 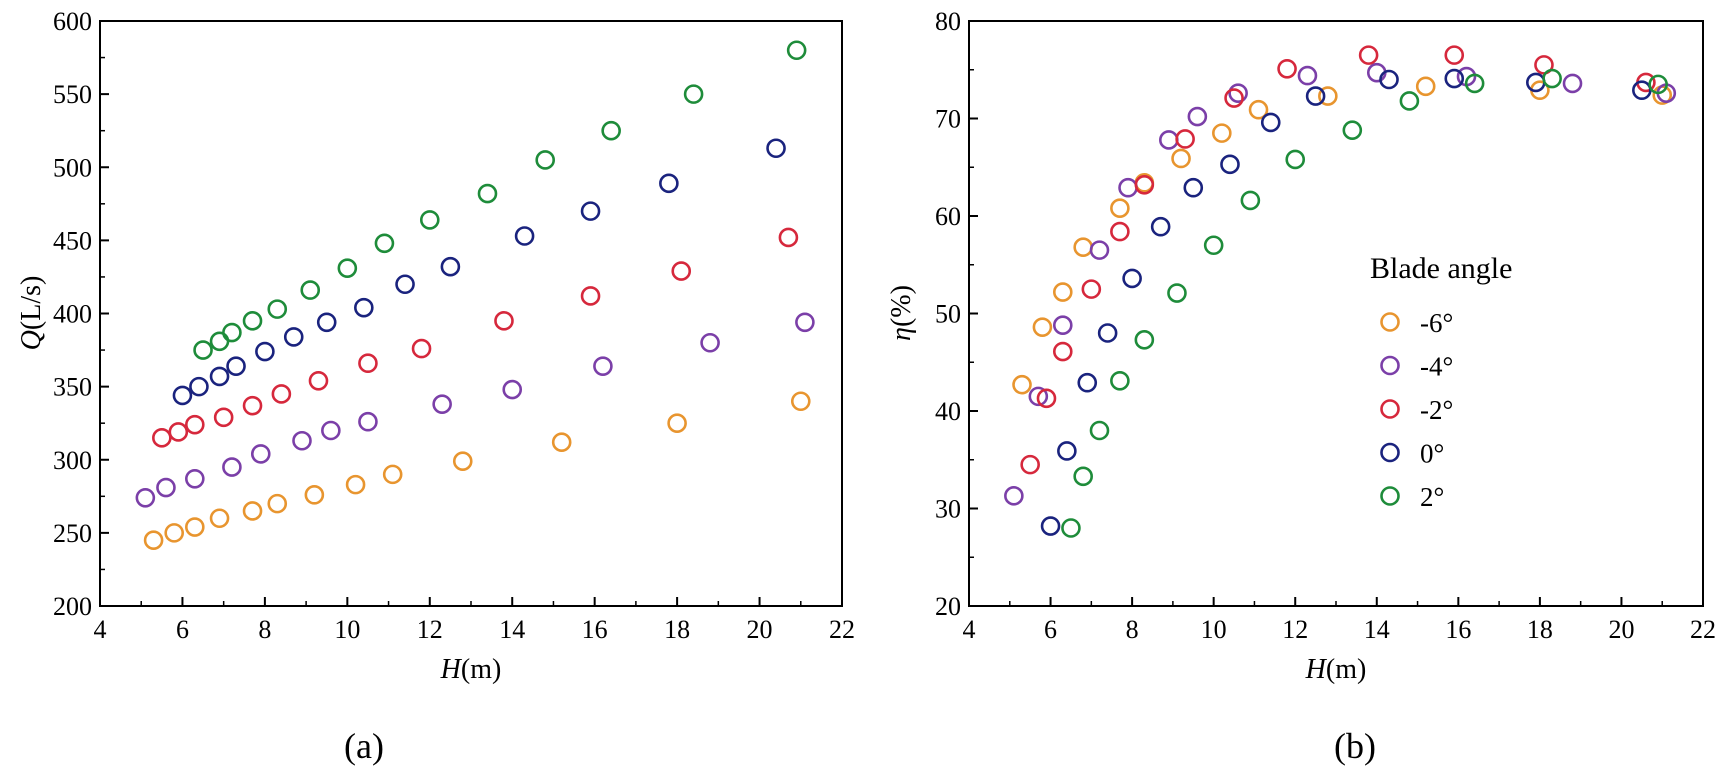 What do you see at coordinates (948, 21) in the screenshot?
I see `y-tick-label-b: 80` at bounding box center [948, 21].